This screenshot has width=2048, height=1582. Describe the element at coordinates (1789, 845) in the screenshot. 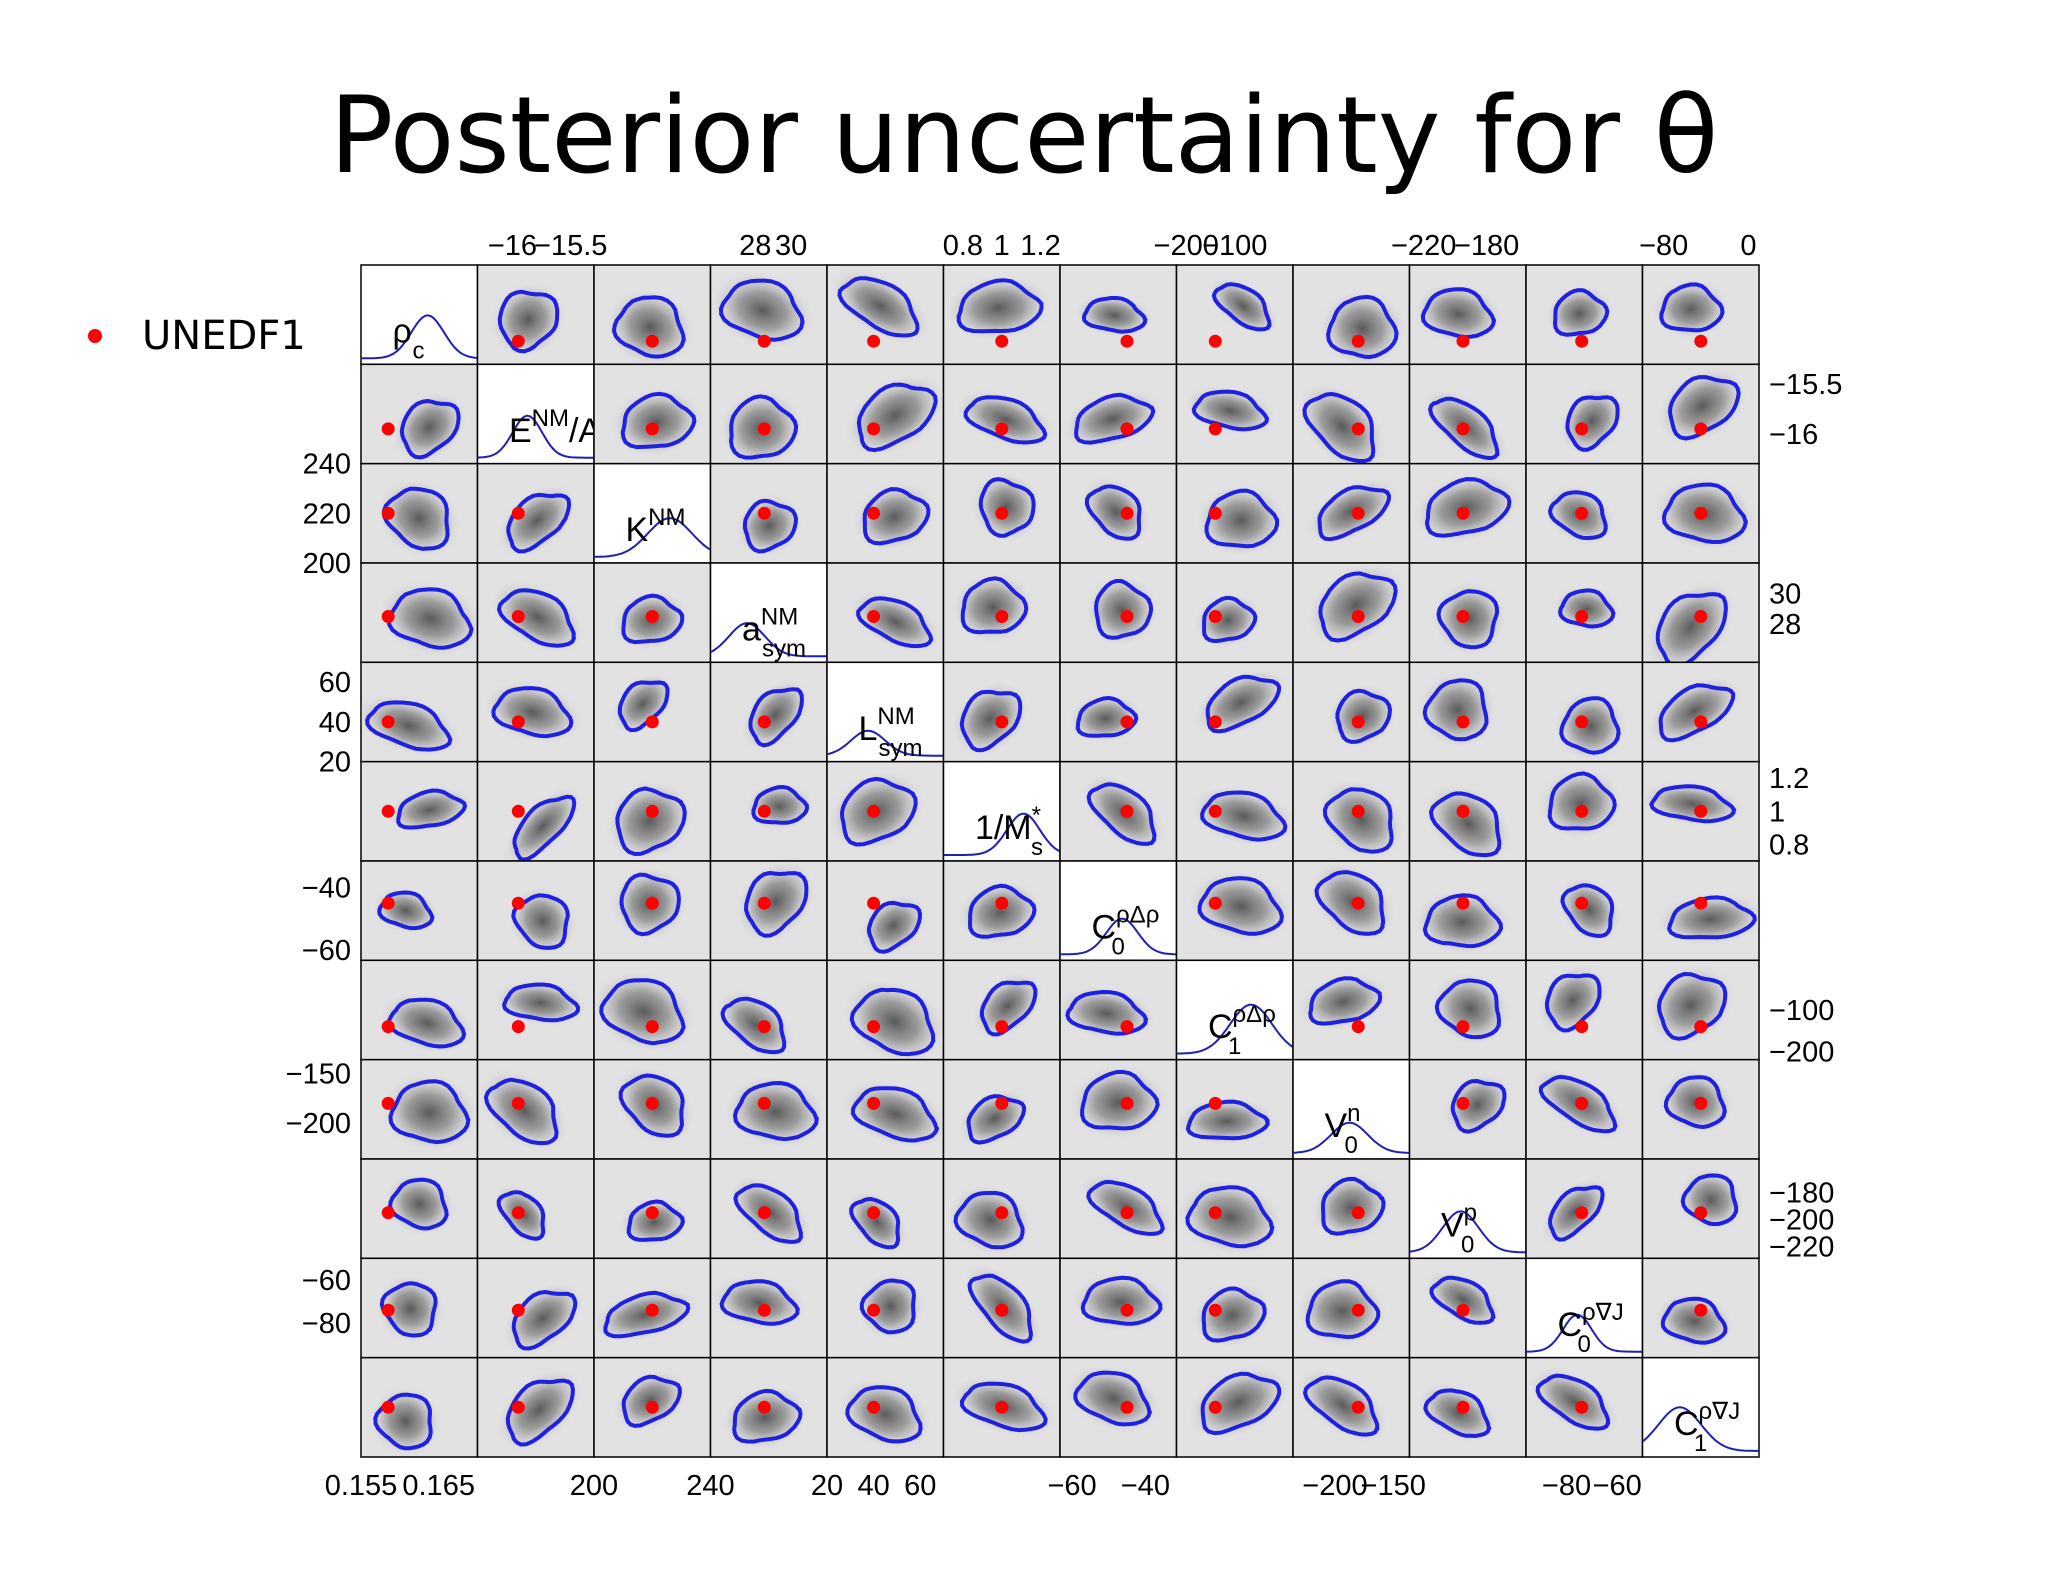

I see `right-tick-label: 0.8` at that location.